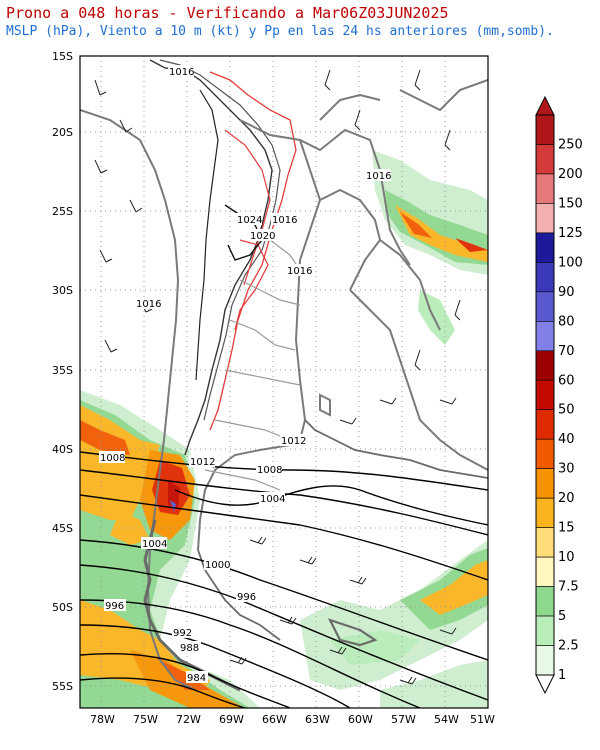  What do you see at coordinates (545, 105) in the screenshot?
I see `colorbar-top-arrow` at bounding box center [545, 105].